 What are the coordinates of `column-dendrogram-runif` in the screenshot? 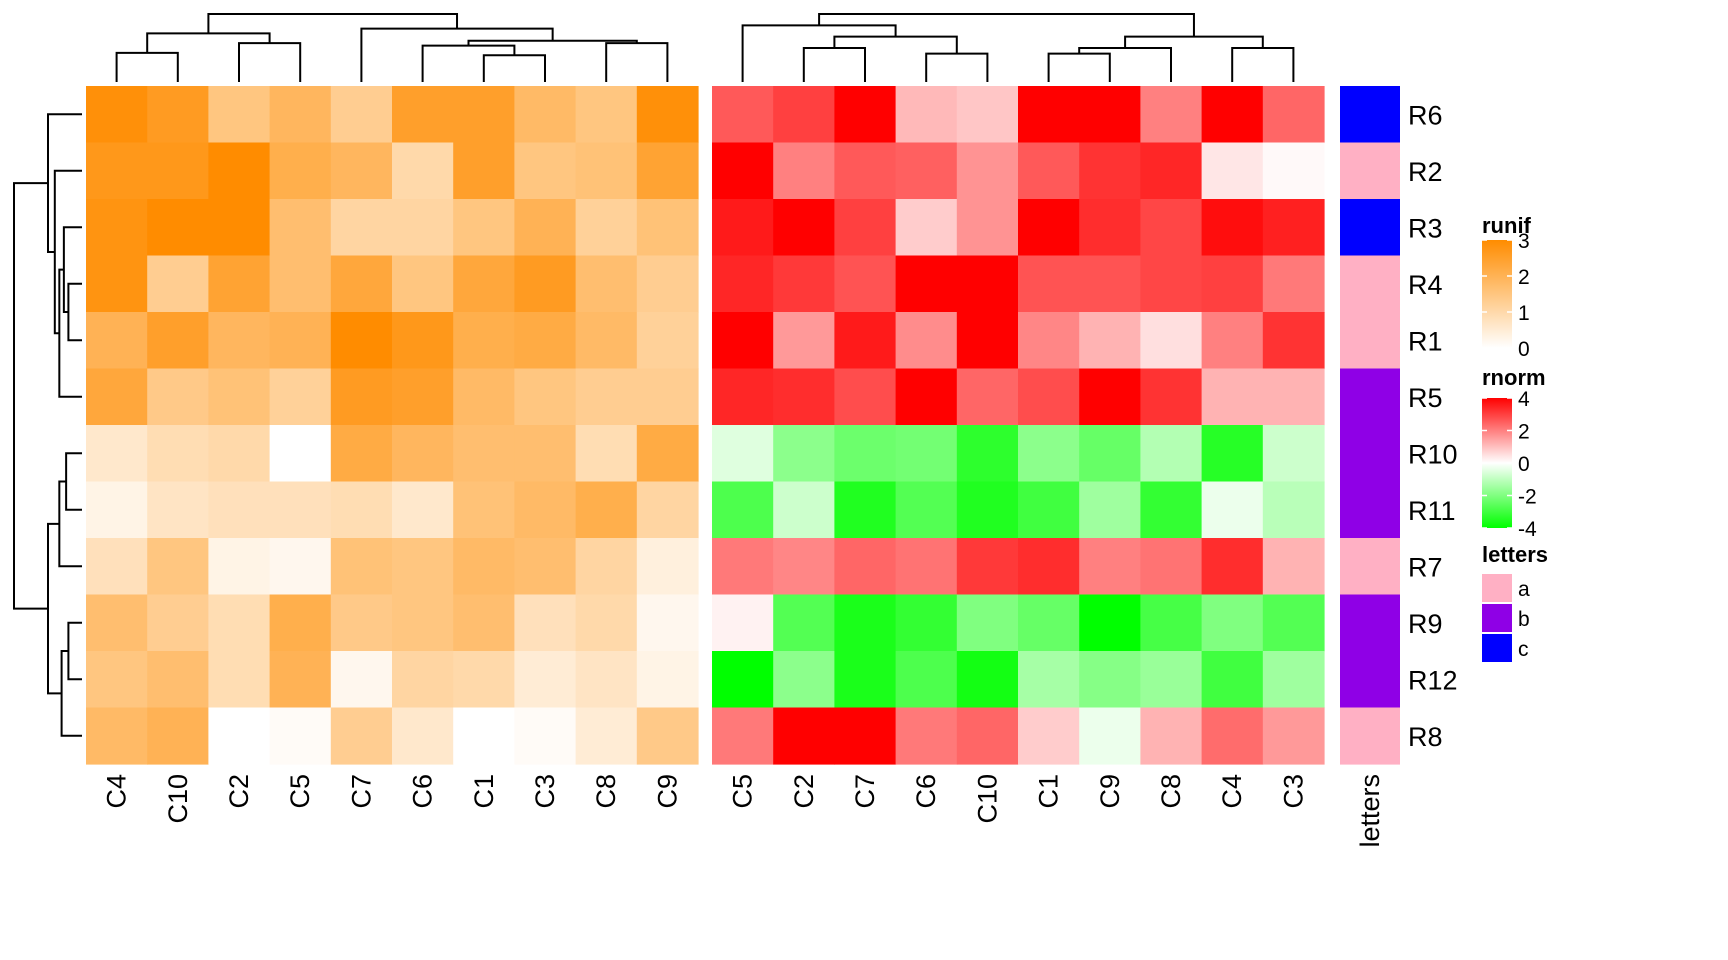 It's located at (392, 47).